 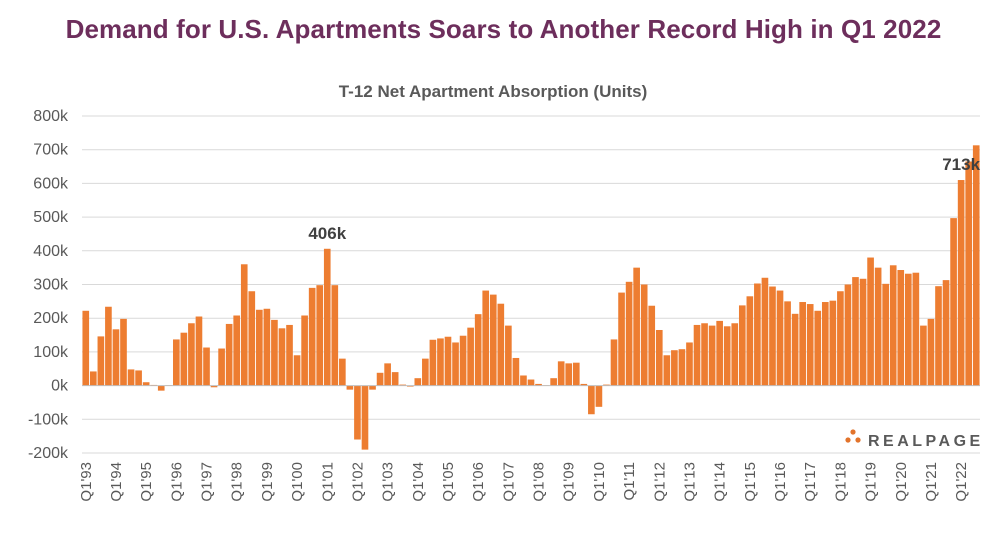 I want to click on x-tick-label: Q1'10, so click(x=599, y=482).